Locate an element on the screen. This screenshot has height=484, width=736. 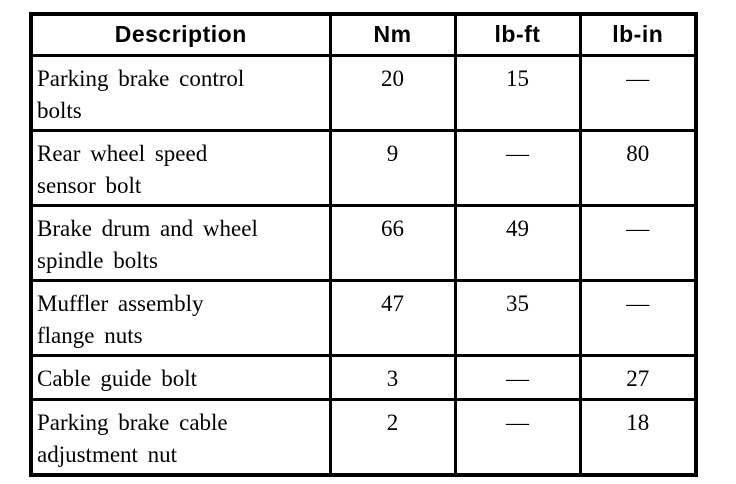
table-row: Parking brake control bolts 20 15 — is located at coordinates (363, 92).